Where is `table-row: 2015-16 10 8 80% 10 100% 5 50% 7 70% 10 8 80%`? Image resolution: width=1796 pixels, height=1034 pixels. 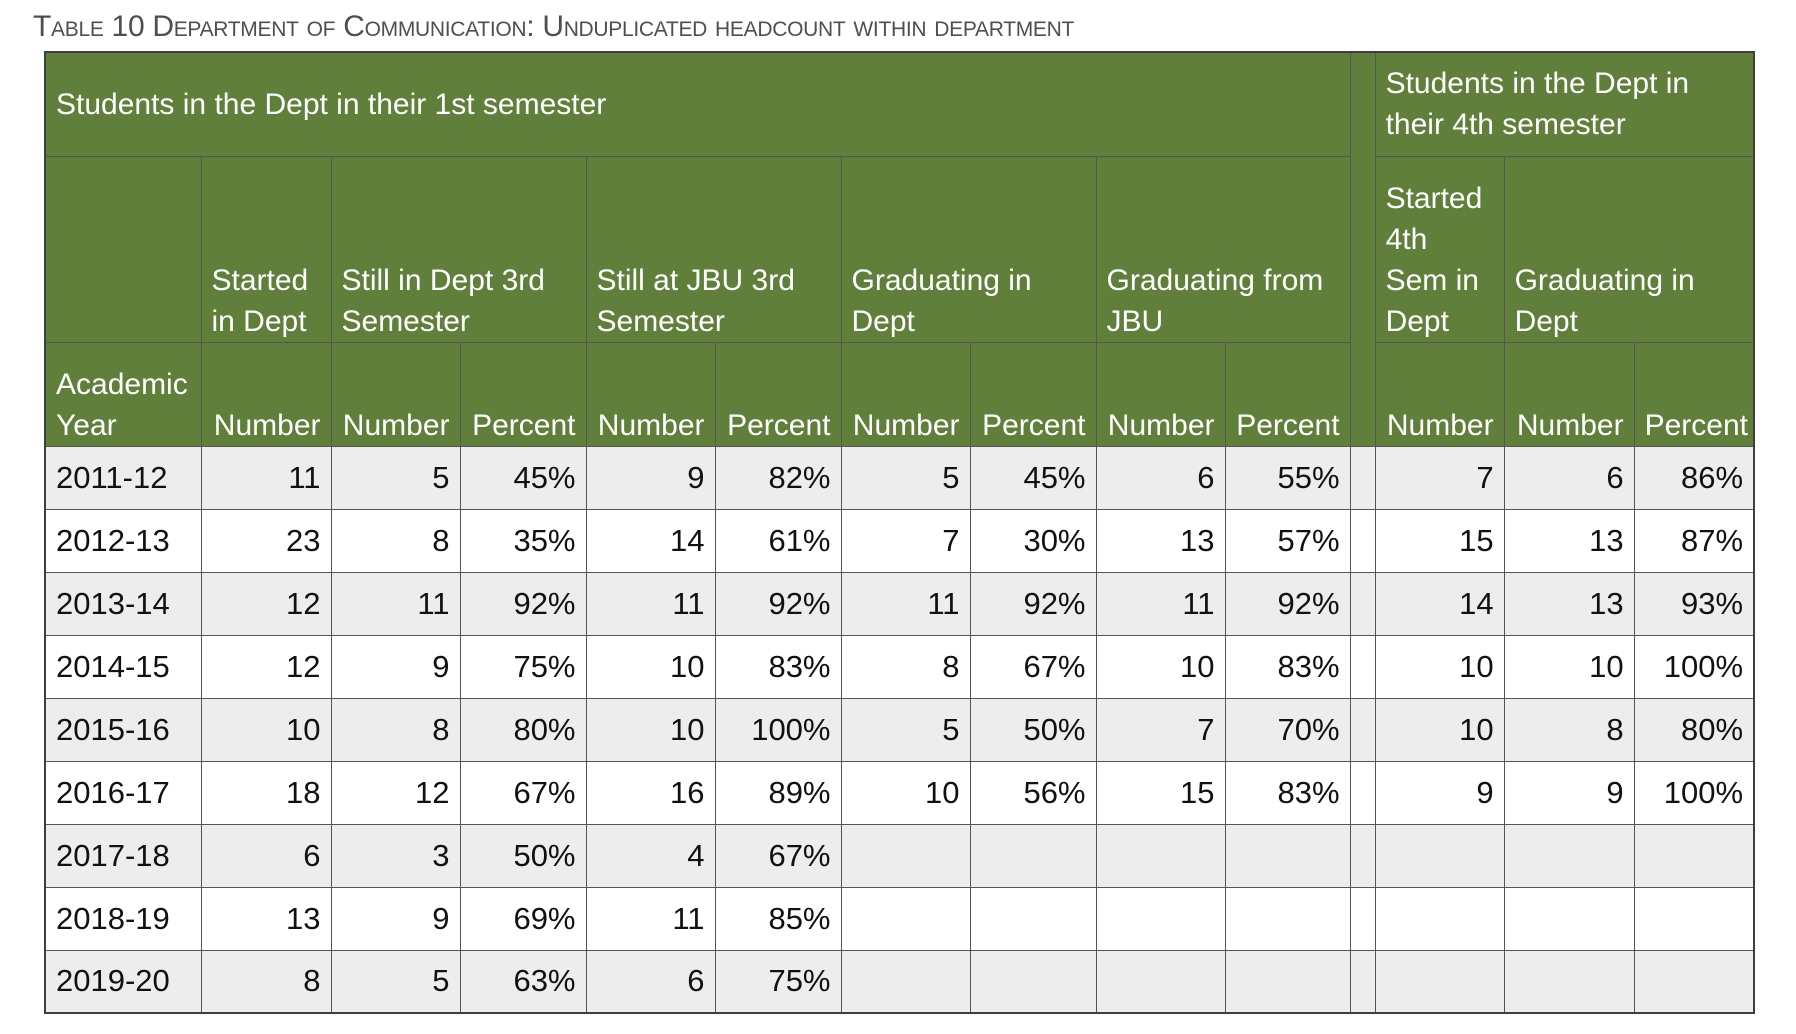
table-row: 2015-16 10 8 80% 10 100% 5 50% 7 70% 10 8 80% is located at coordinates (899, 729).